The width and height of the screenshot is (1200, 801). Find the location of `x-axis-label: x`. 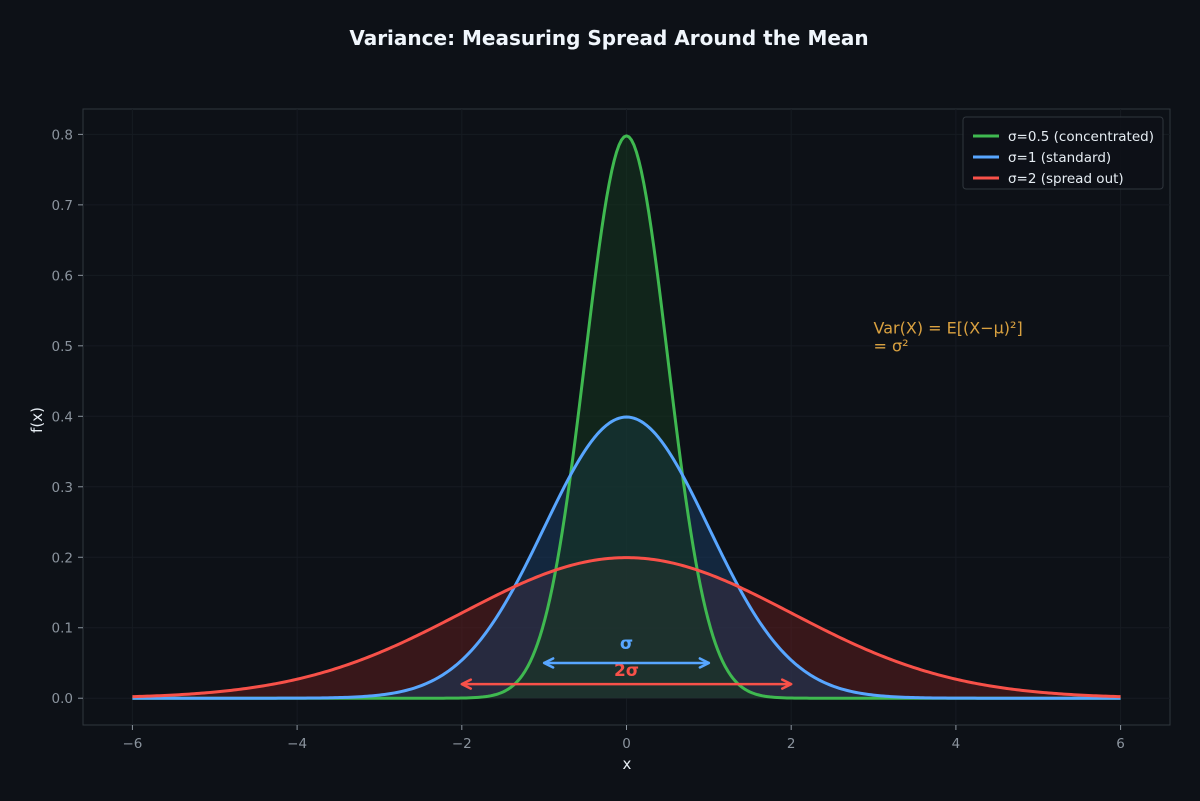

x-axis-label: x is located at coordinates (627, 764).